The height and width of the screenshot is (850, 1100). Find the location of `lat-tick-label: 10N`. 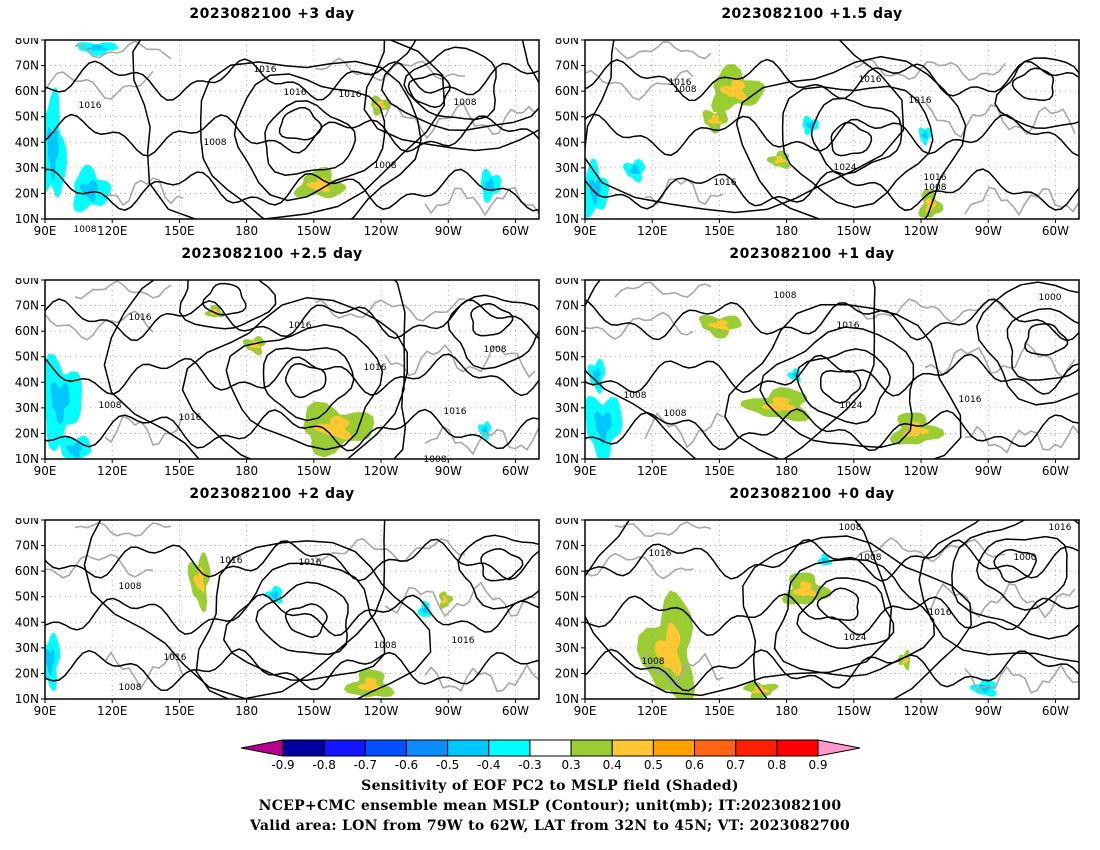

lat-tick-label: 10N is located at coordinates (567, 699).